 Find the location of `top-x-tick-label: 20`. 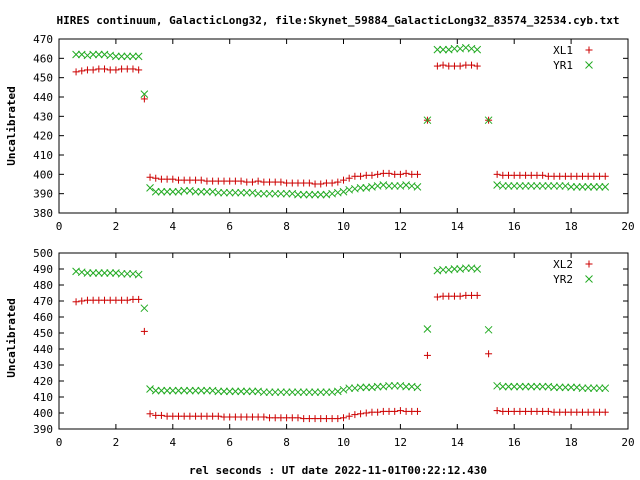

top-x-tick-label: 20 is located at coordinates (627, 226).